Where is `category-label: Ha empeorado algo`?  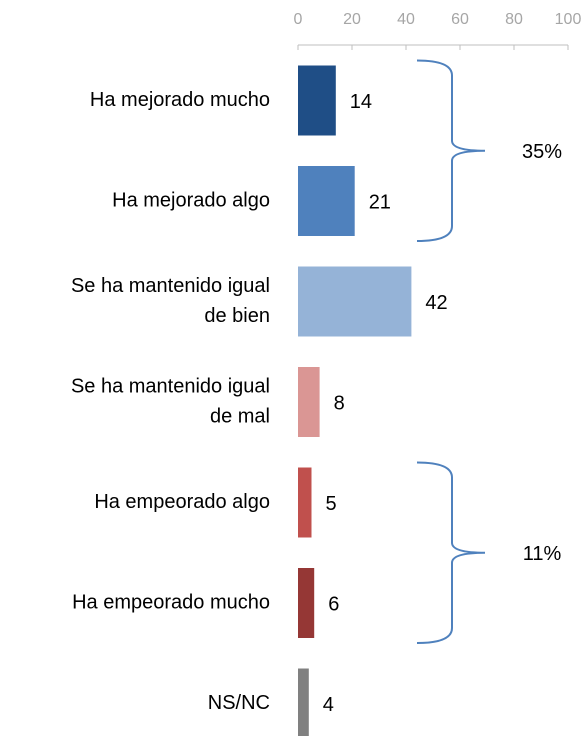 category-label: Ha empeorado algo is located at coordinates (182, 502).